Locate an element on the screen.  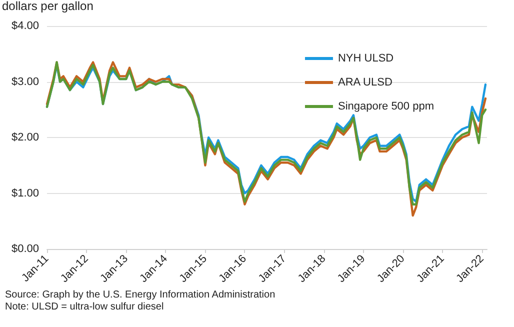
text: Note: ULSD = ultra-low sulfur diesel is located at coordinates (84, 307).